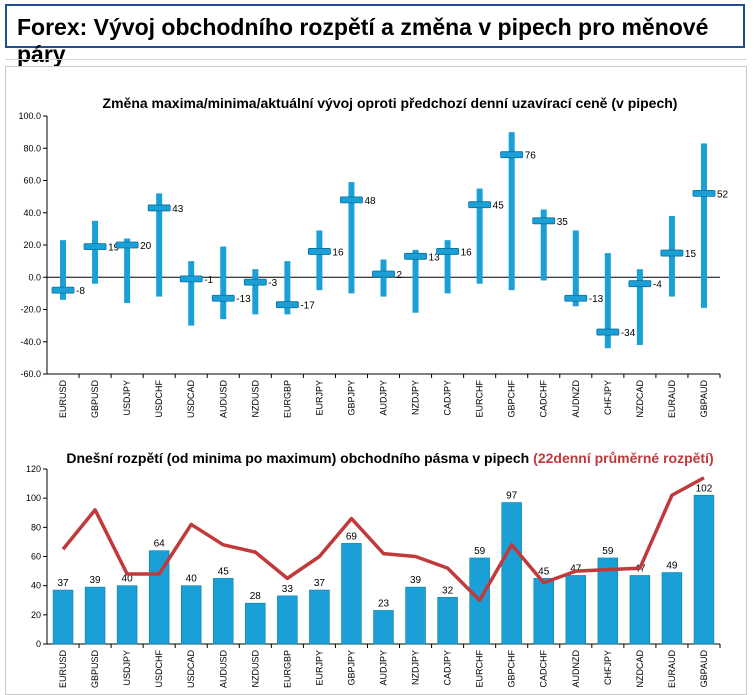 This screenshot has height=695, width=755. I want to click on category-label: USDJPY, so click(127, 668).